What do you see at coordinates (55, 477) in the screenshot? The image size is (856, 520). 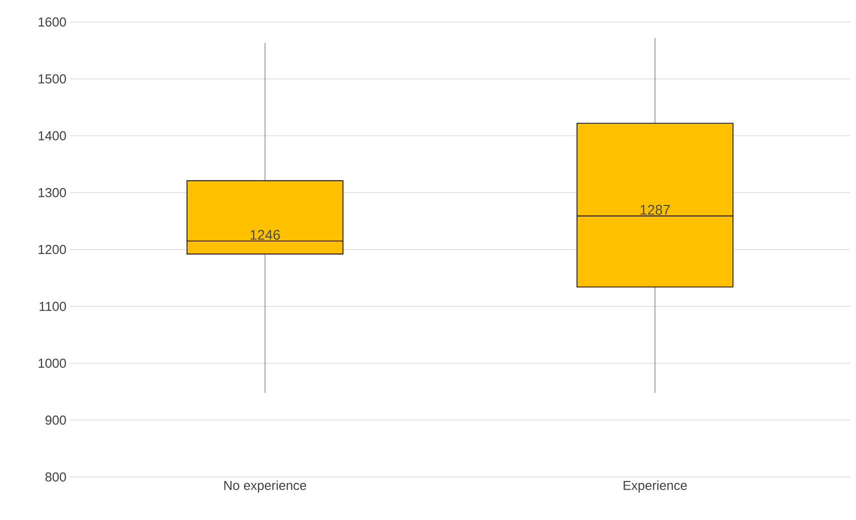 I see `y-tick-label: 800` at bounding box center [55, 477].